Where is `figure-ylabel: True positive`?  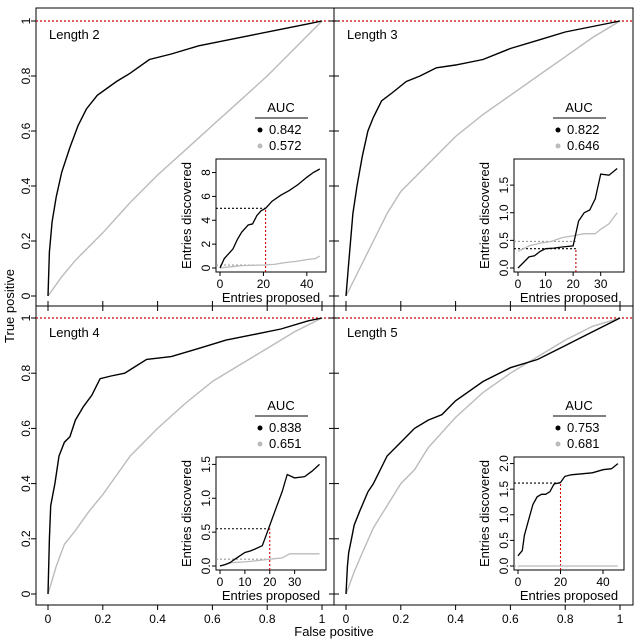 figure-ylabel: True positive is located at coordinates (9, 306).